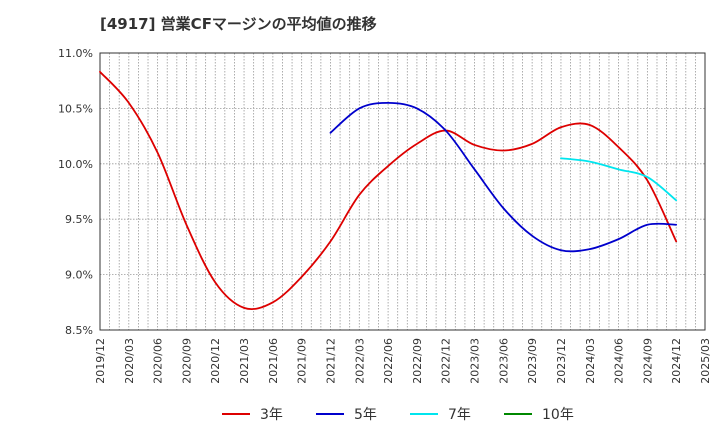  What do you see at coordinates (503, 361) in the screenshot?
I see `x-tick-label: 2023/06` at bounding box center [503, 361].